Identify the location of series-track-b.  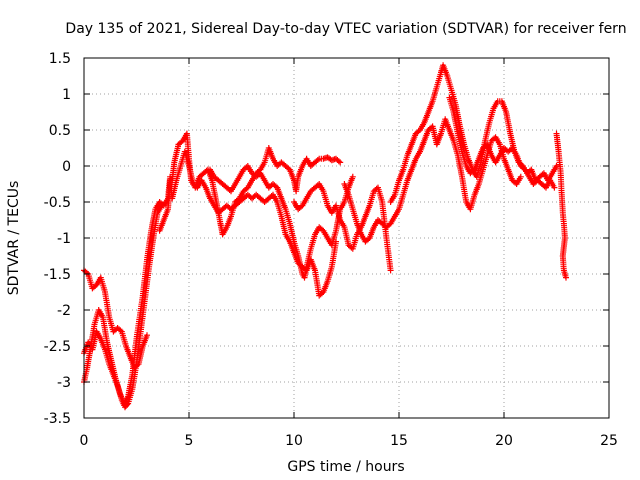
(123, 306).